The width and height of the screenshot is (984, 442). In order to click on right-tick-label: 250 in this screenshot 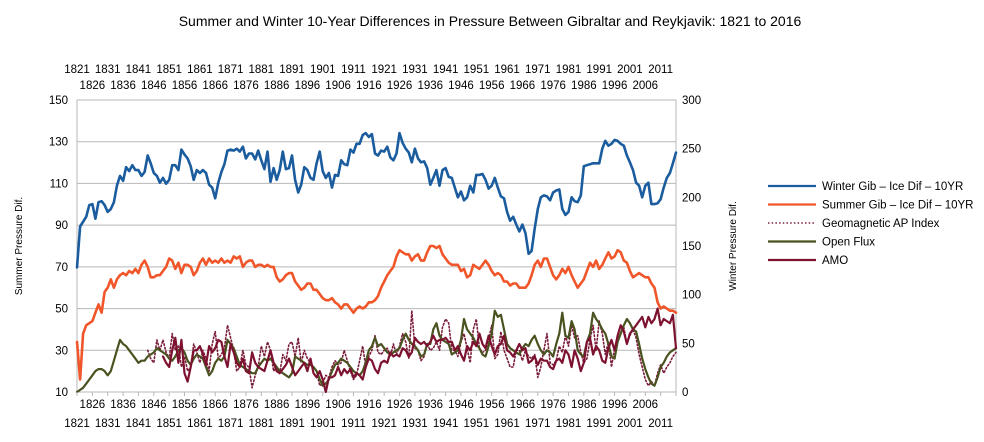, I will do `click(691, 150)`.